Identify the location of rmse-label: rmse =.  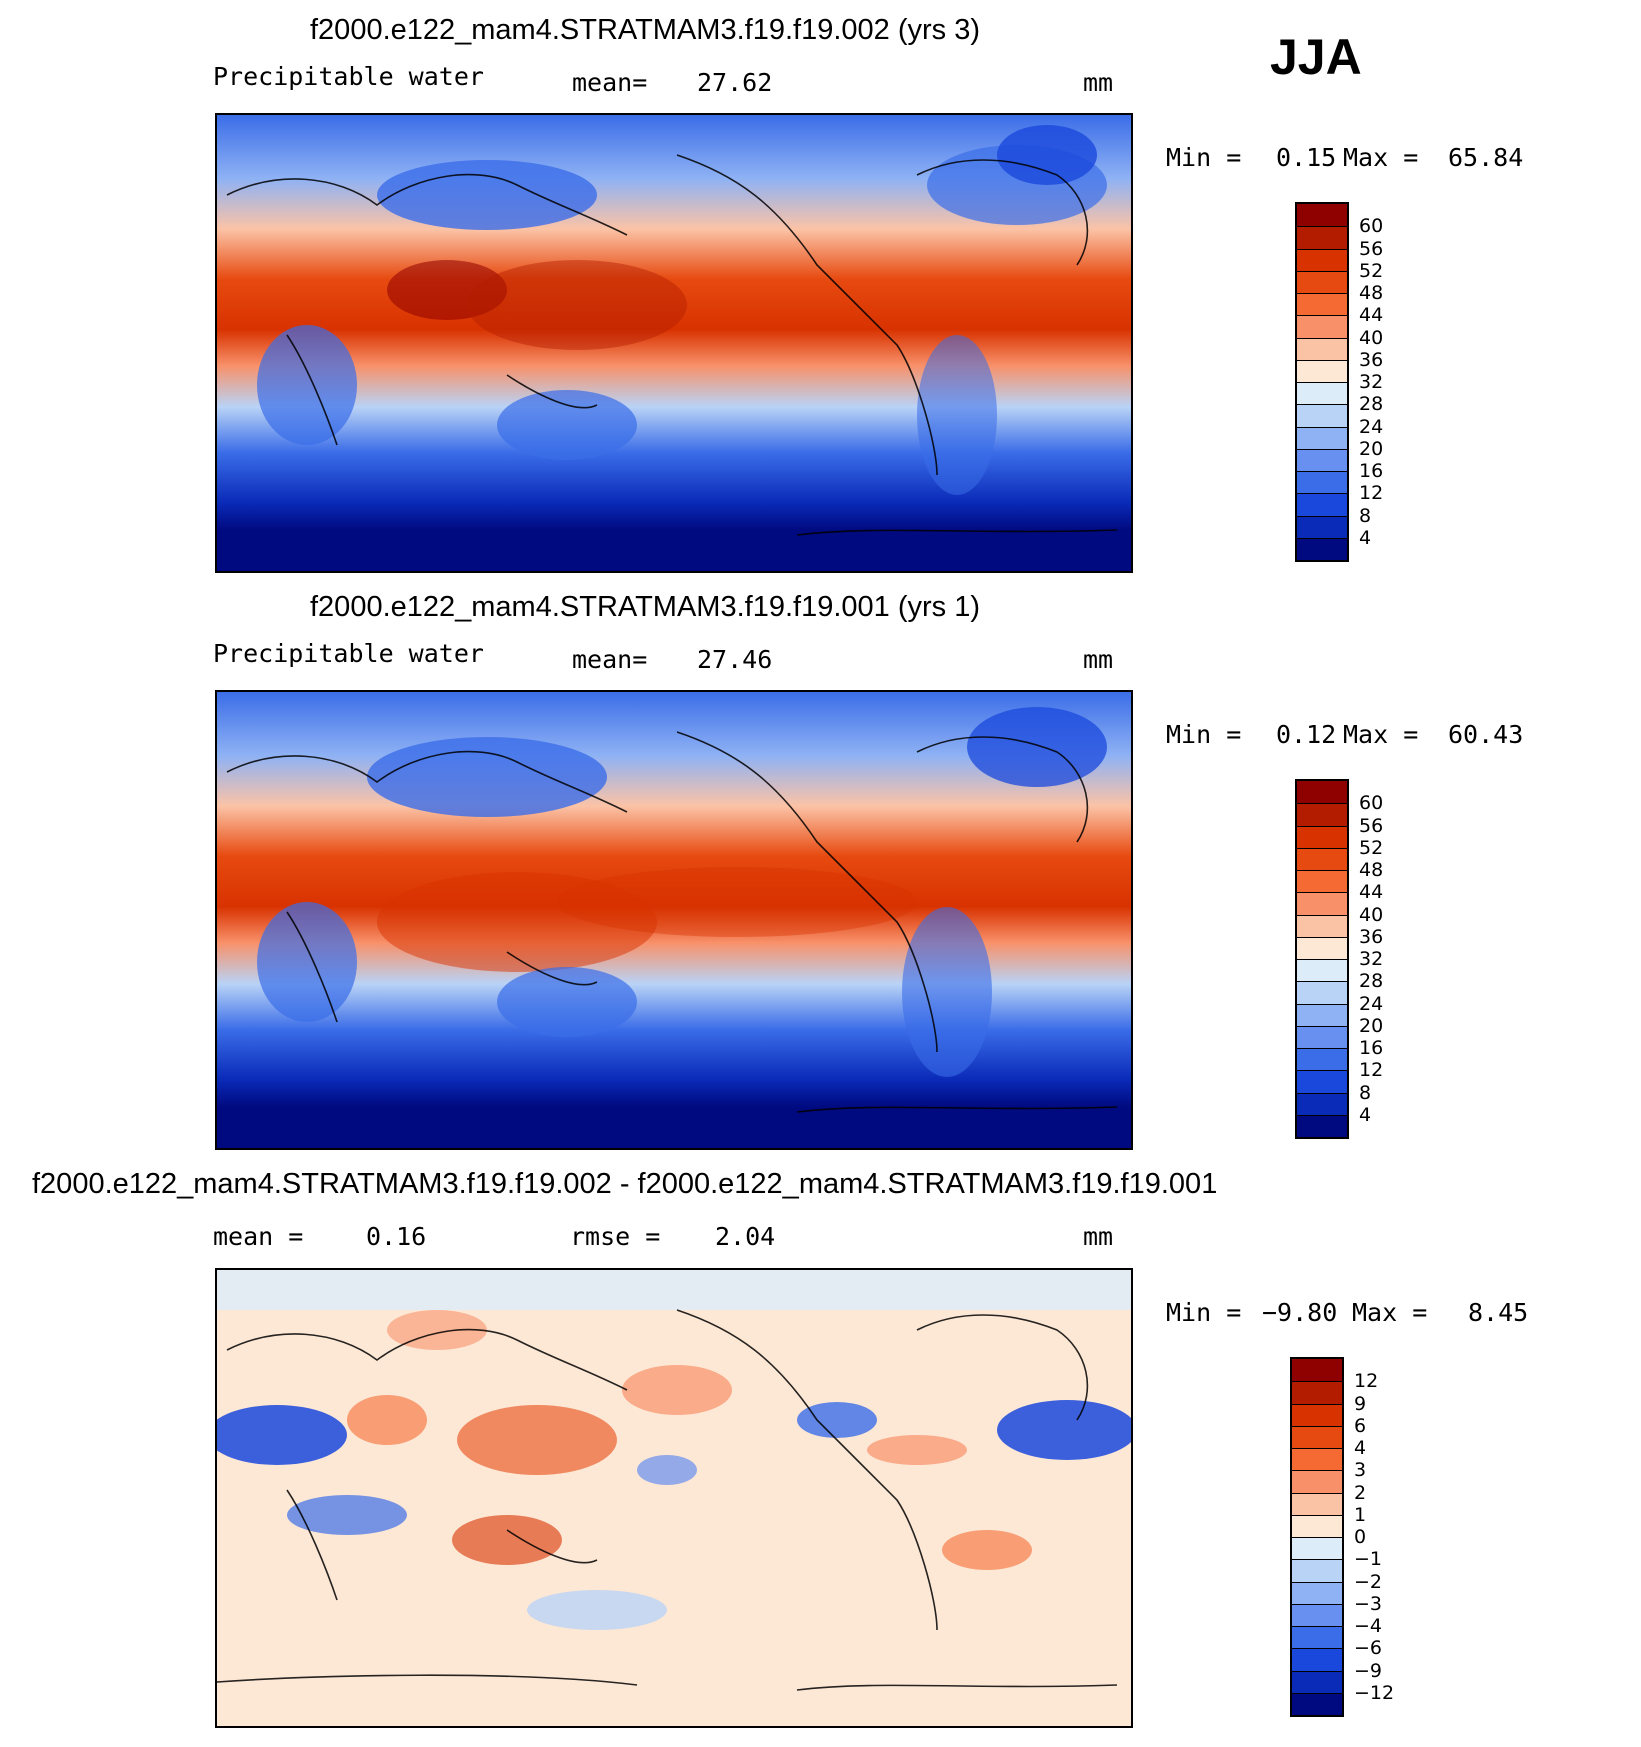
(615, 1236).